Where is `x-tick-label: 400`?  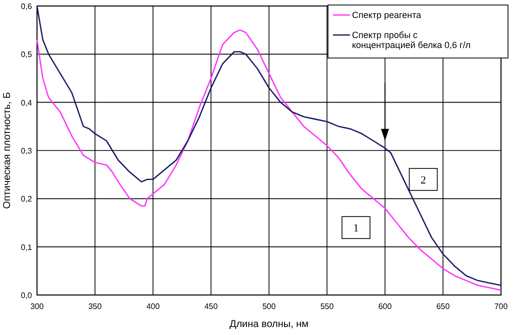
x-tick-label: 400 is located at coordinates (153, 306).